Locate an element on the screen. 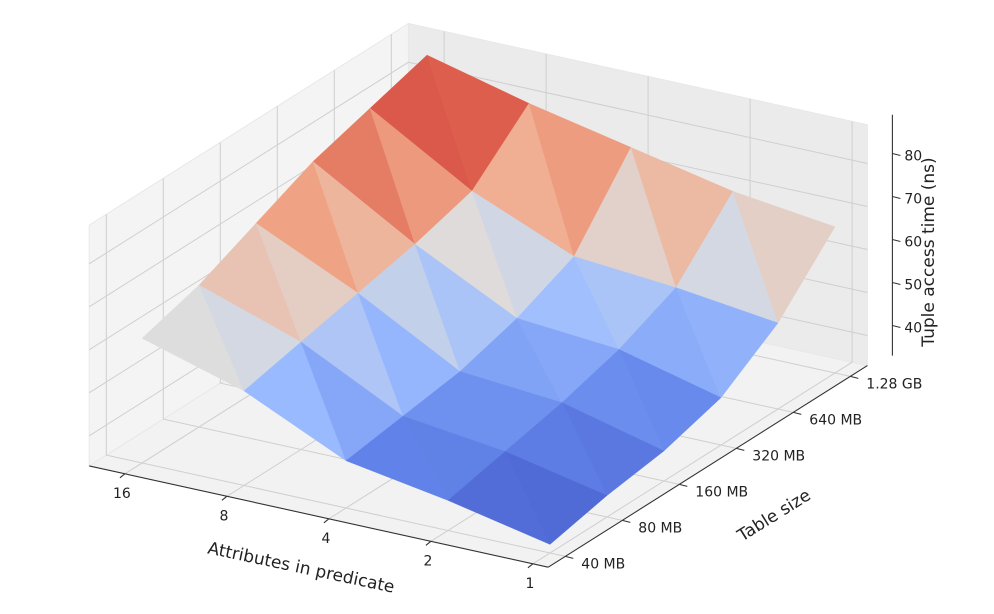  y-tick-label: 1.28 GB is located at coordinates (894, 384).